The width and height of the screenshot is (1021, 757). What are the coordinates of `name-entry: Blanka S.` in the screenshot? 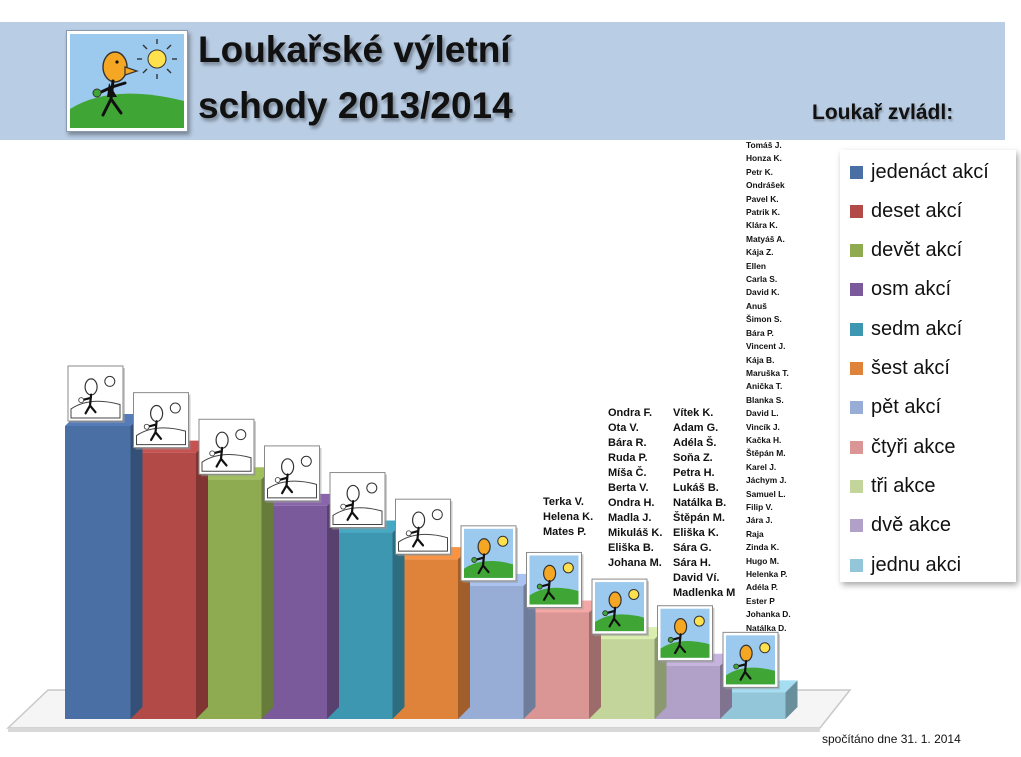 It's located at (765, 399).